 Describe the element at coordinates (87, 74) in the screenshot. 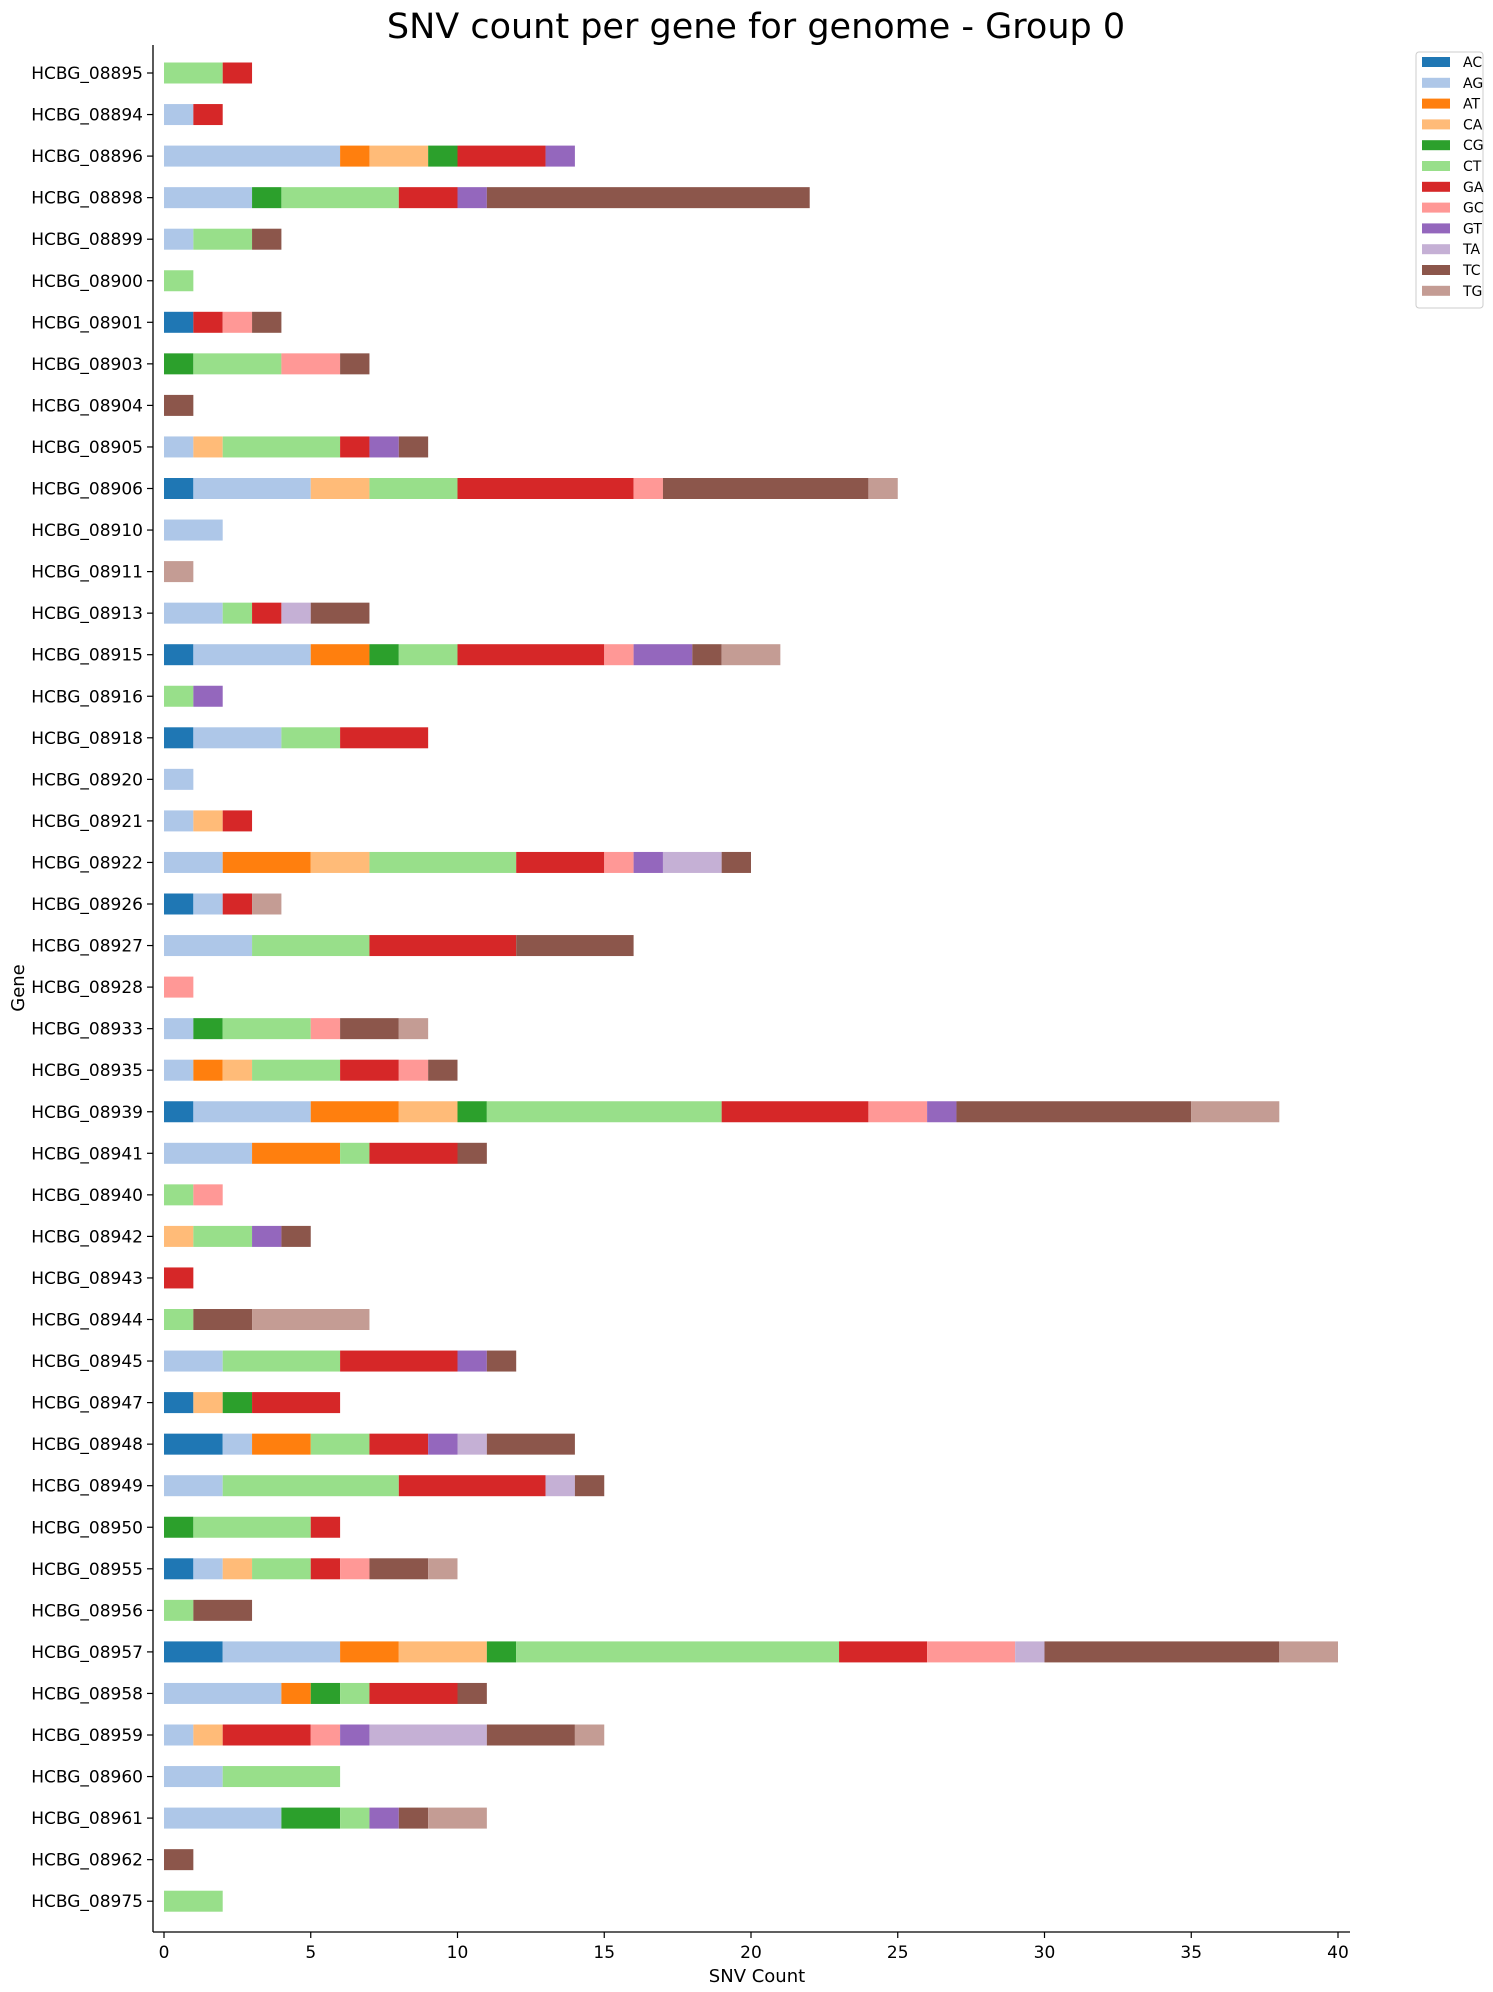

I see `y-tick-label: HCBG_08895` at that location.